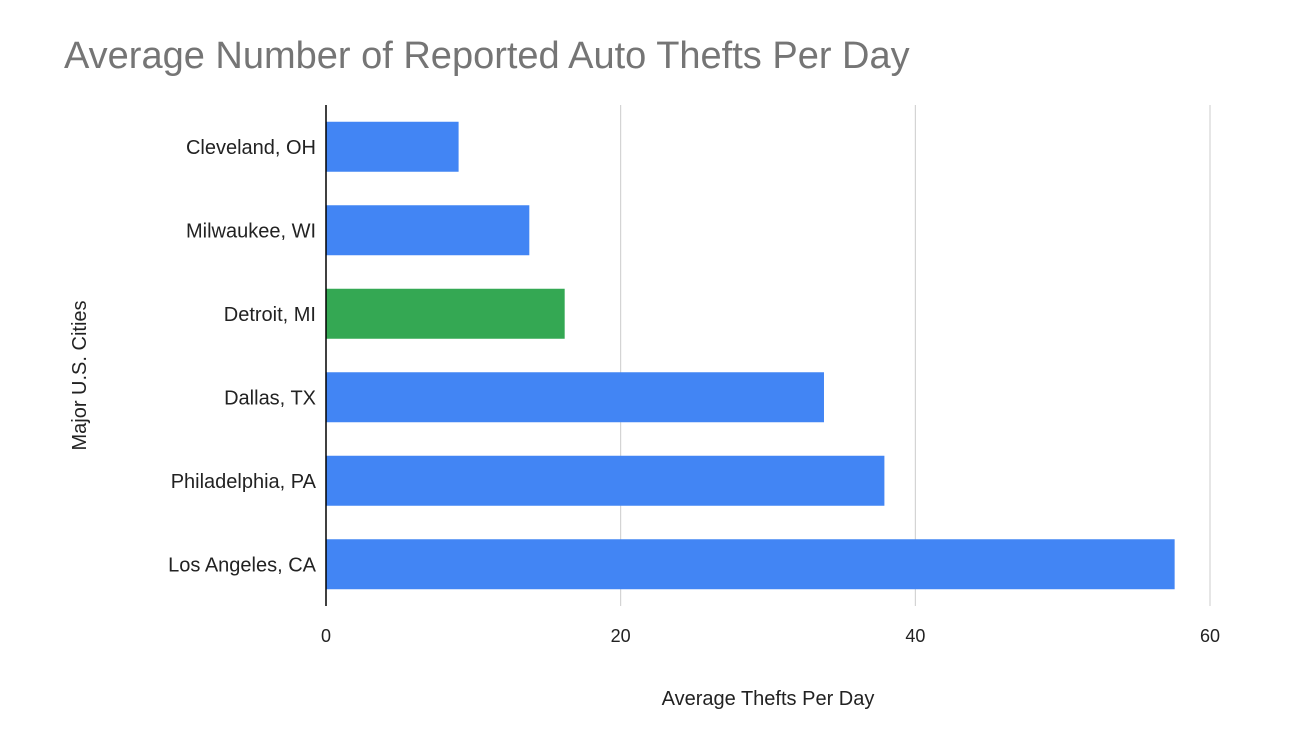 This screenshot has height=751, width=1300. I want to click on y-axis-title: Major U.S. Cities, so click(80, 375).